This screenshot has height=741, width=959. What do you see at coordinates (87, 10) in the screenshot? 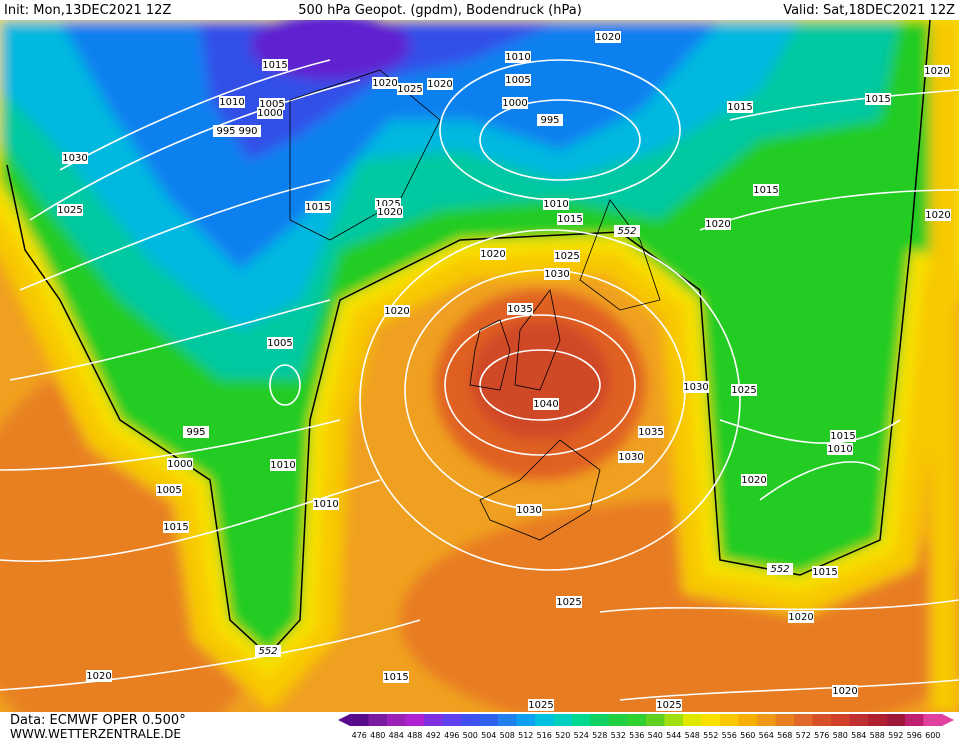
I see `init-time: Init: Mon,13DEC2021 12Z` at bounding box center [87, 10].